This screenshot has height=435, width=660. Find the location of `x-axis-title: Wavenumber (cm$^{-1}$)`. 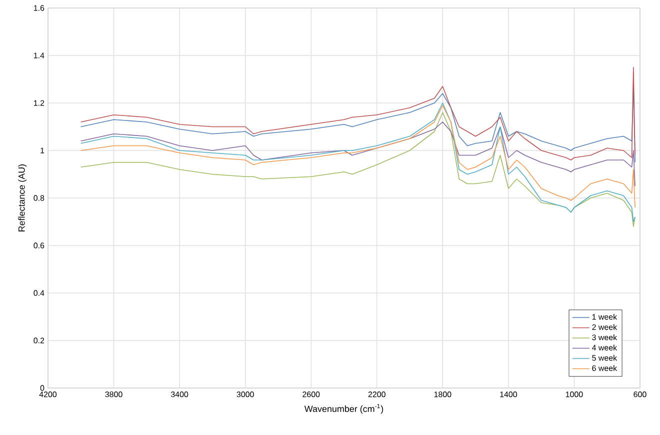

x-axis-title: Wavenumber (cm$^{-1}$) is located at coordinates (344, 409).